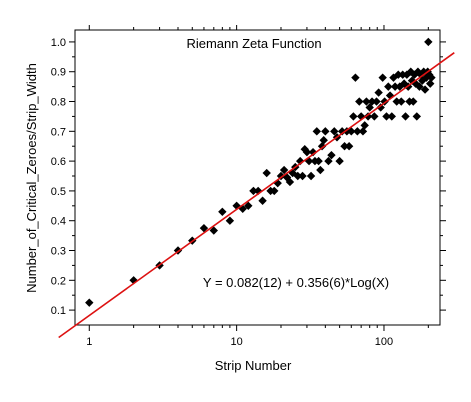 The height and width of the screenshot is (402, 471). Describe the element at coordinates (296, 282) in the screenshot. I see `fit-equation-annotation: Y = 0.082(12) + 0.356(6)*Log(X)` at that location.